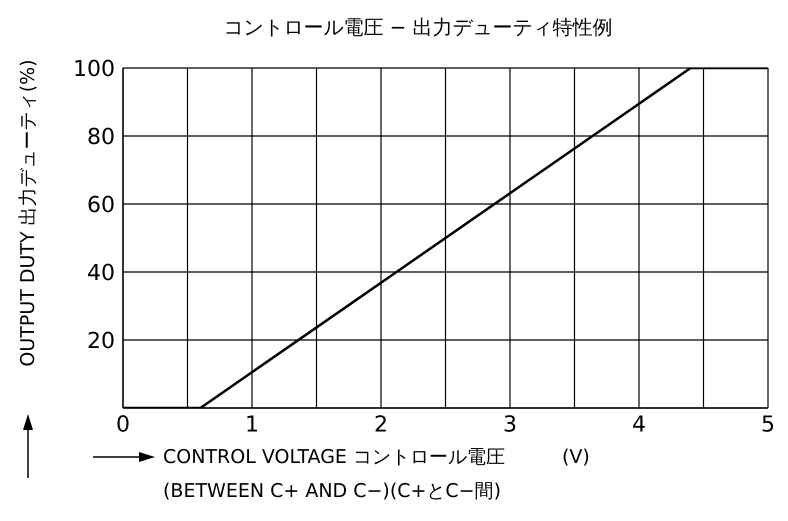 The height and width of the screenshot is (521, 788). What do you see at coordinates (418, 27) in the screenshot?
I see `chart-title: コントロール電圧 − 出力デューティ特性例` at bounding box center [418, 27].